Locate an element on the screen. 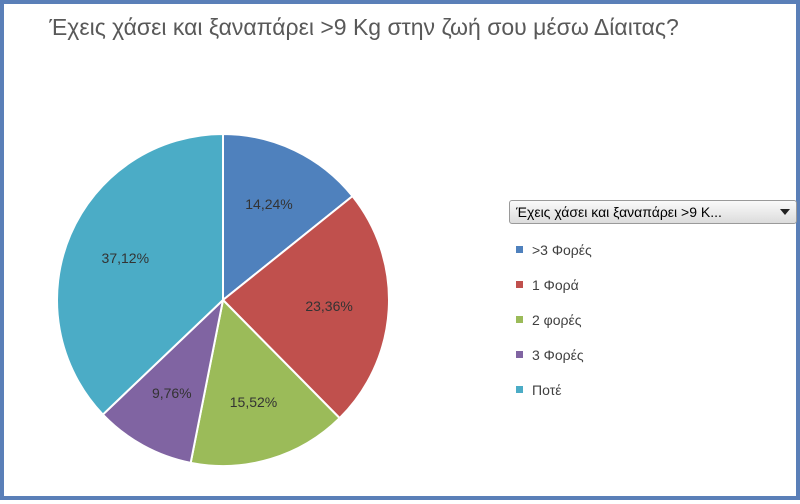  legend-item: 3 Φορές is located at coordinates (554, 354).